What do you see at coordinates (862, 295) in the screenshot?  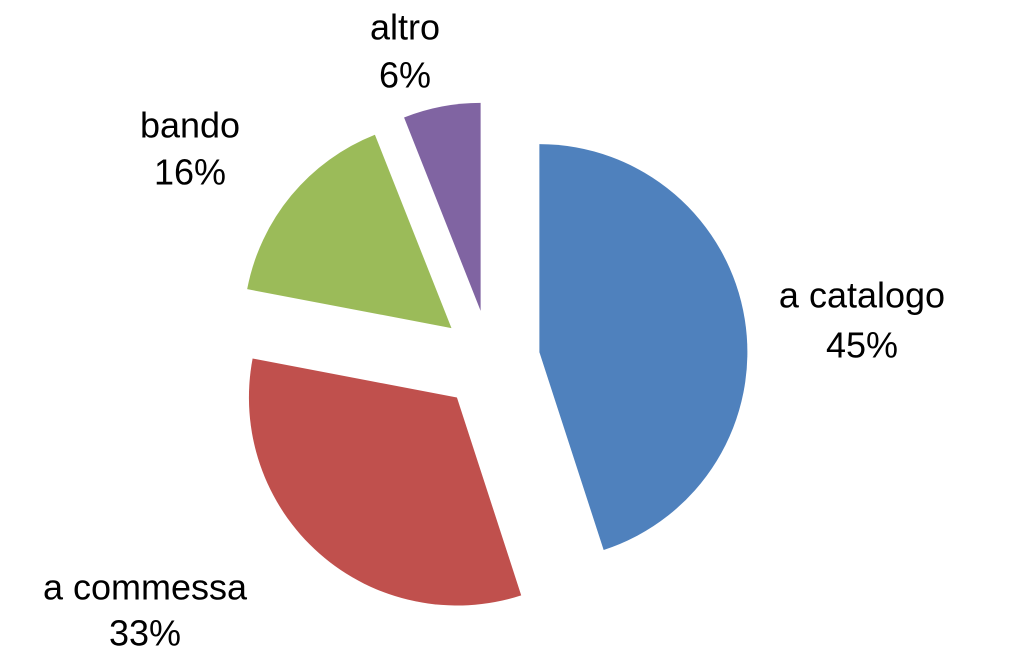 I see `slice-label: a catalogo` at bounding box center [862, 295].